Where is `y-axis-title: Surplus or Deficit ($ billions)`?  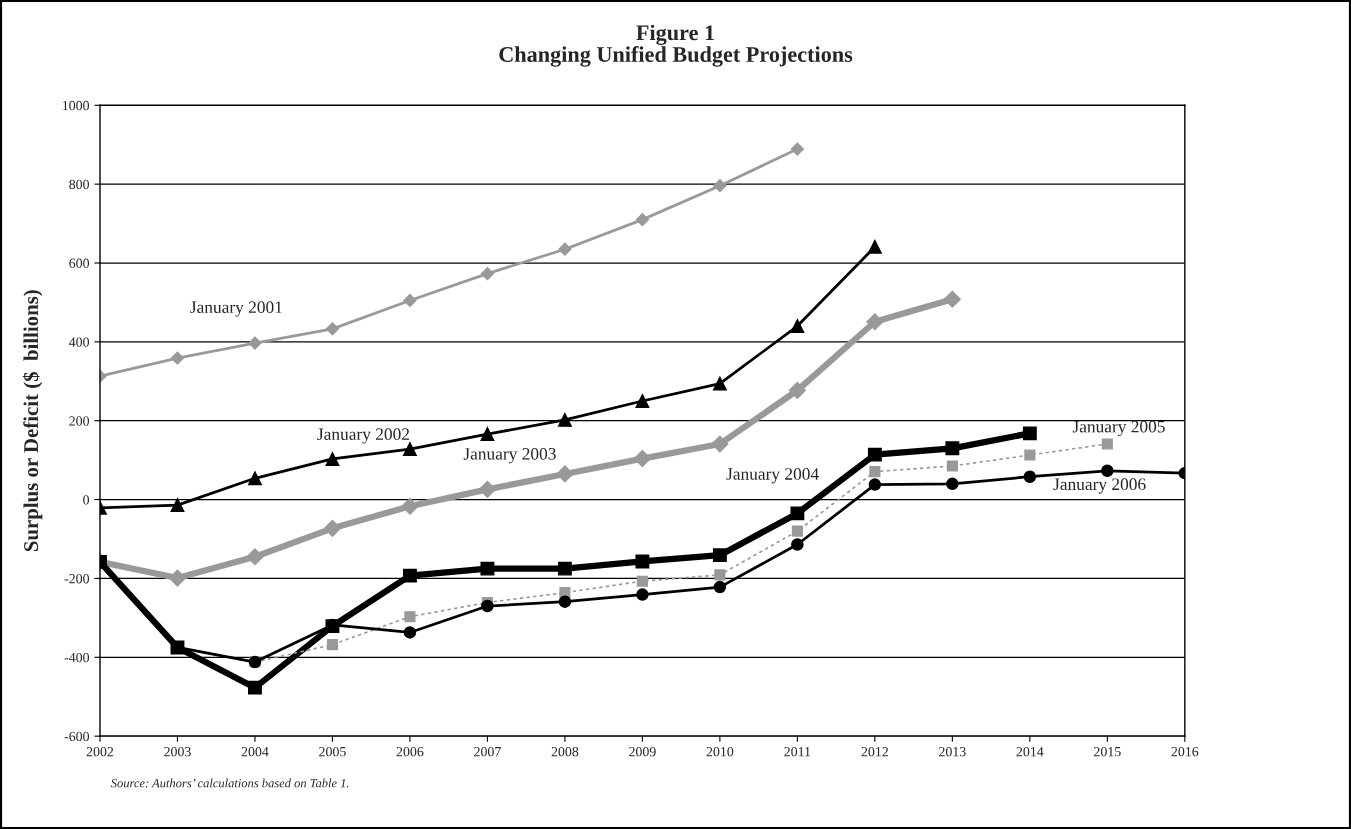 y-axis-title: Surplus or Deficit ($ billions) is located at coordinates (32, 421).